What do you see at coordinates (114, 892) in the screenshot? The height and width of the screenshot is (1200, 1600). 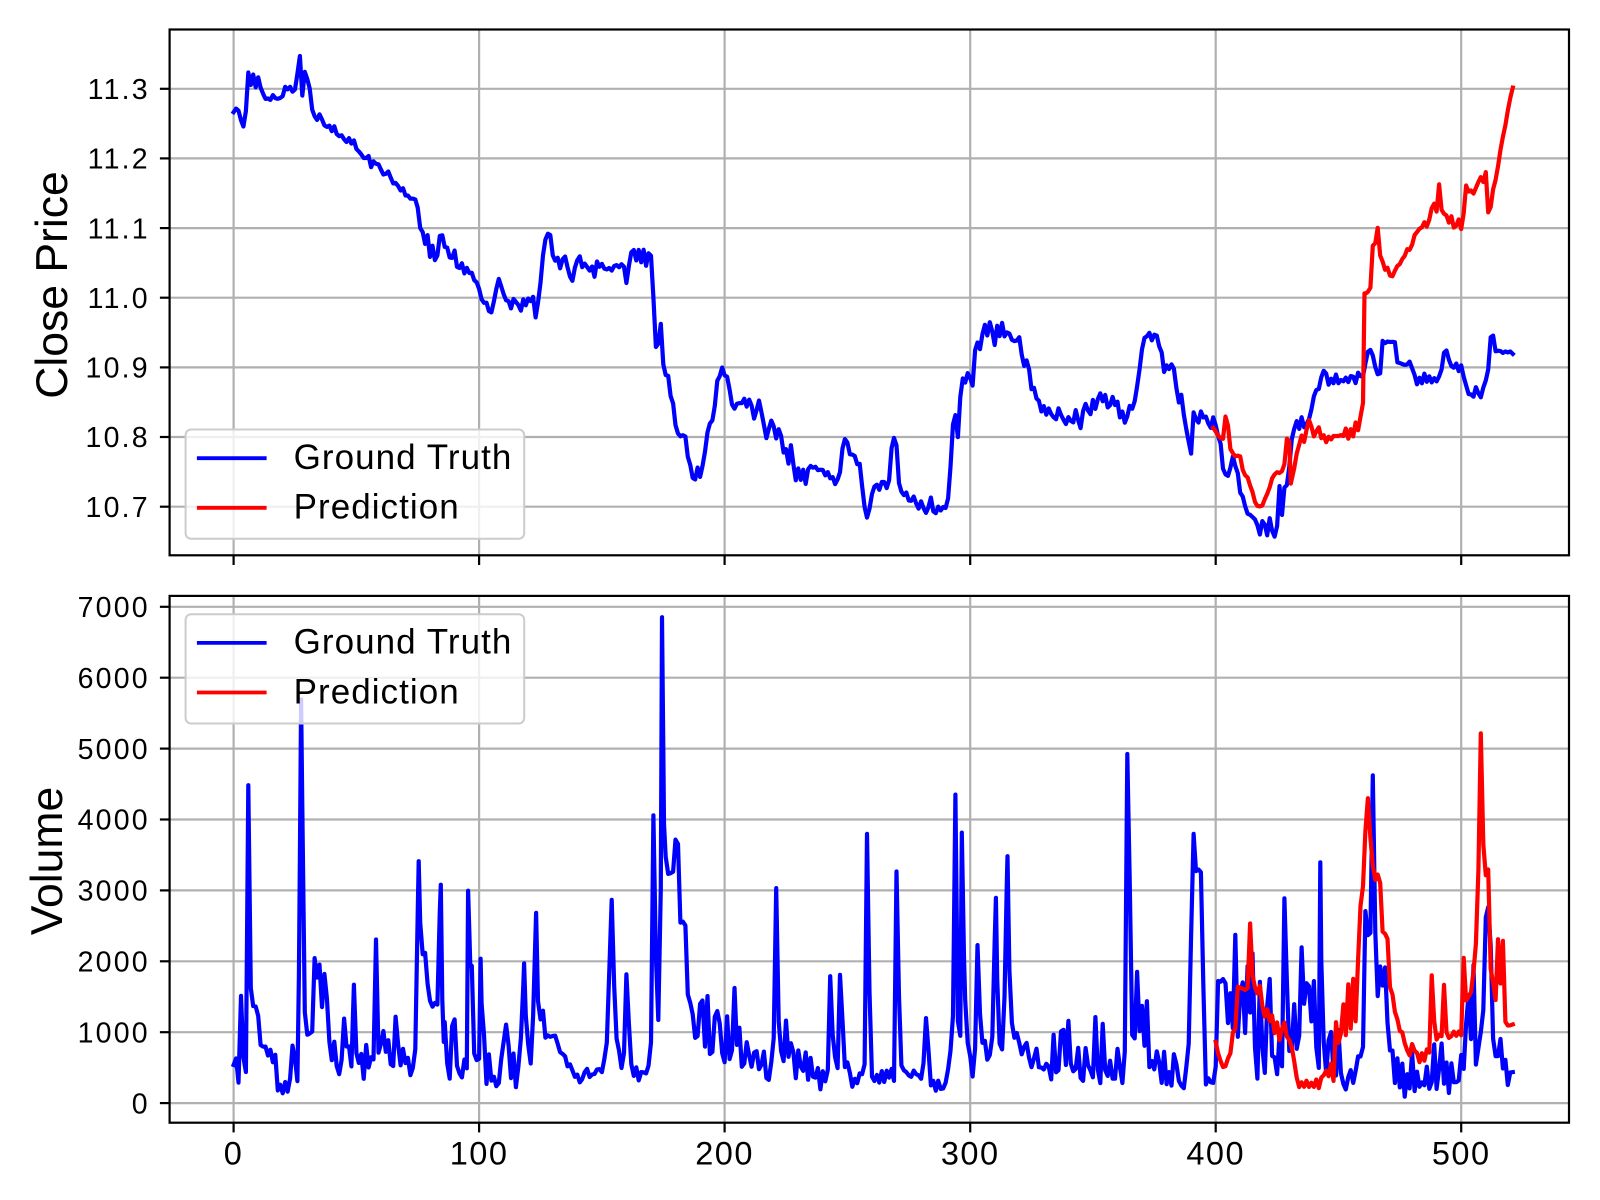 I see `svg-text: 3000` at bounding box center [114, 892].